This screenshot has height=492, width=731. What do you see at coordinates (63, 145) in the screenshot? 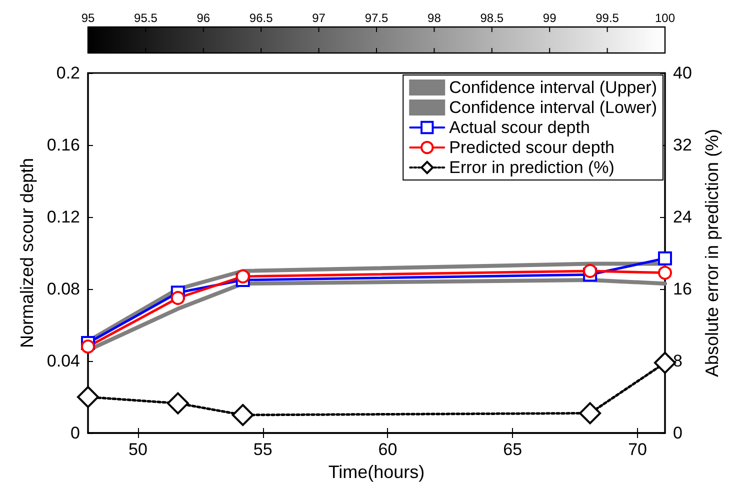
I see `y-tick-label: 0.16` at bounding box center [63, 145].